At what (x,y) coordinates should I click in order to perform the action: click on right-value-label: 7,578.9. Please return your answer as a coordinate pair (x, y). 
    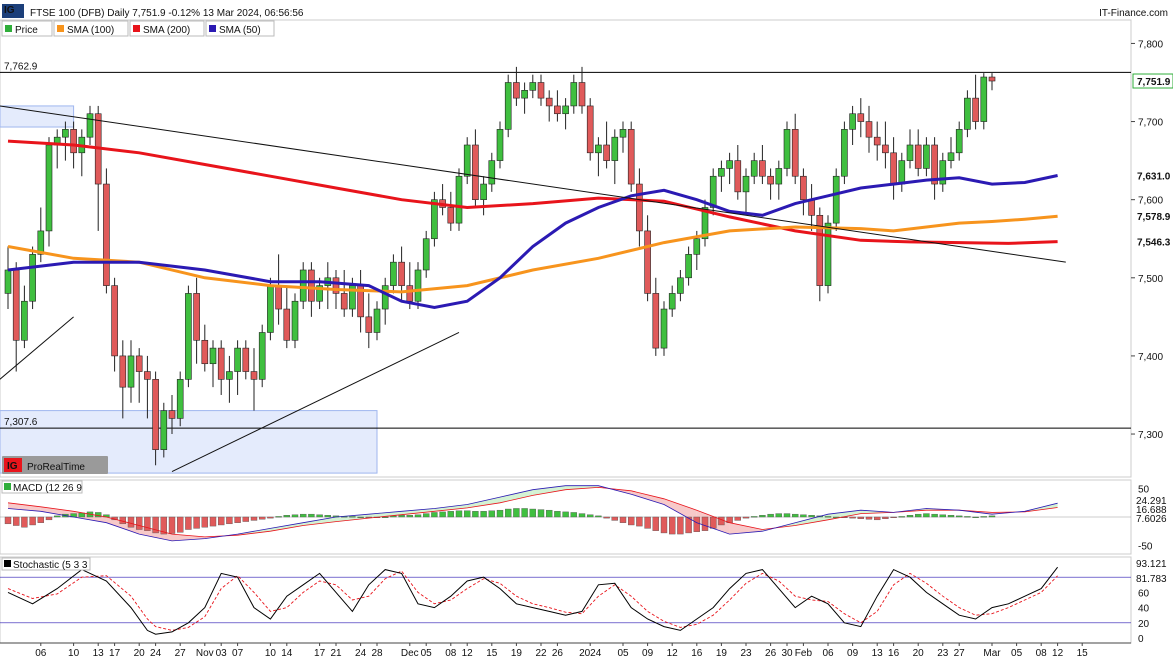
    Looking at the image, I should click on (1154, 217).